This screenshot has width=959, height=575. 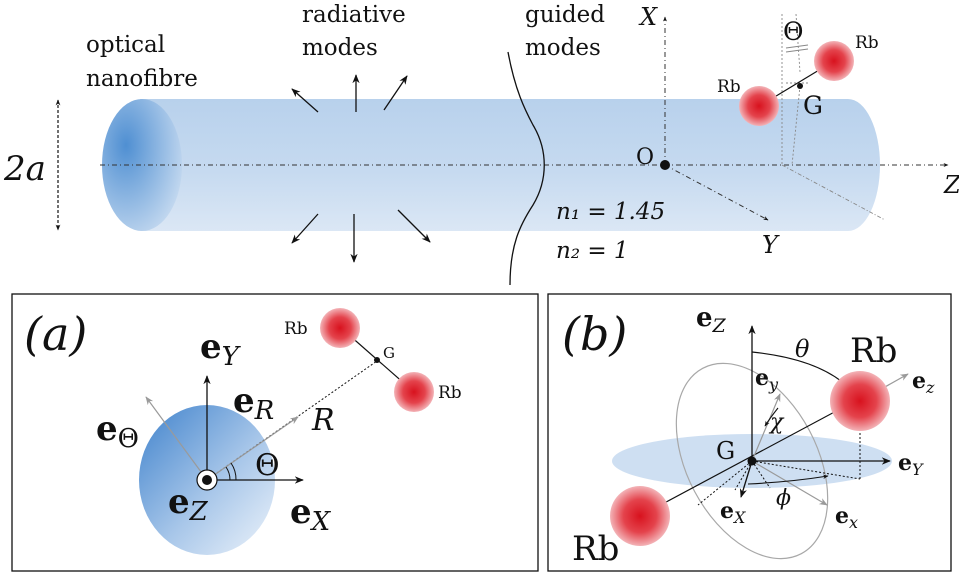 What do you see at coordinates (252, 448) in the screenshot?
I see `panel-a-eR-arrow` at bounding box center [252, 448].